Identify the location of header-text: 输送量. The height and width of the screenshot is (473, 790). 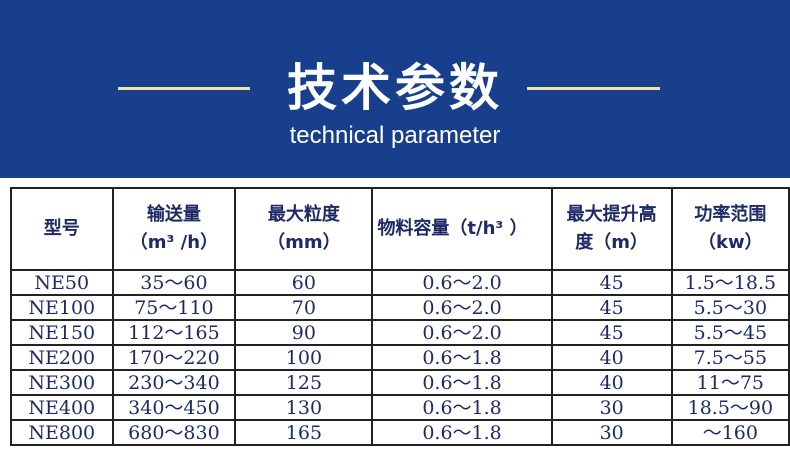
(173, 214).